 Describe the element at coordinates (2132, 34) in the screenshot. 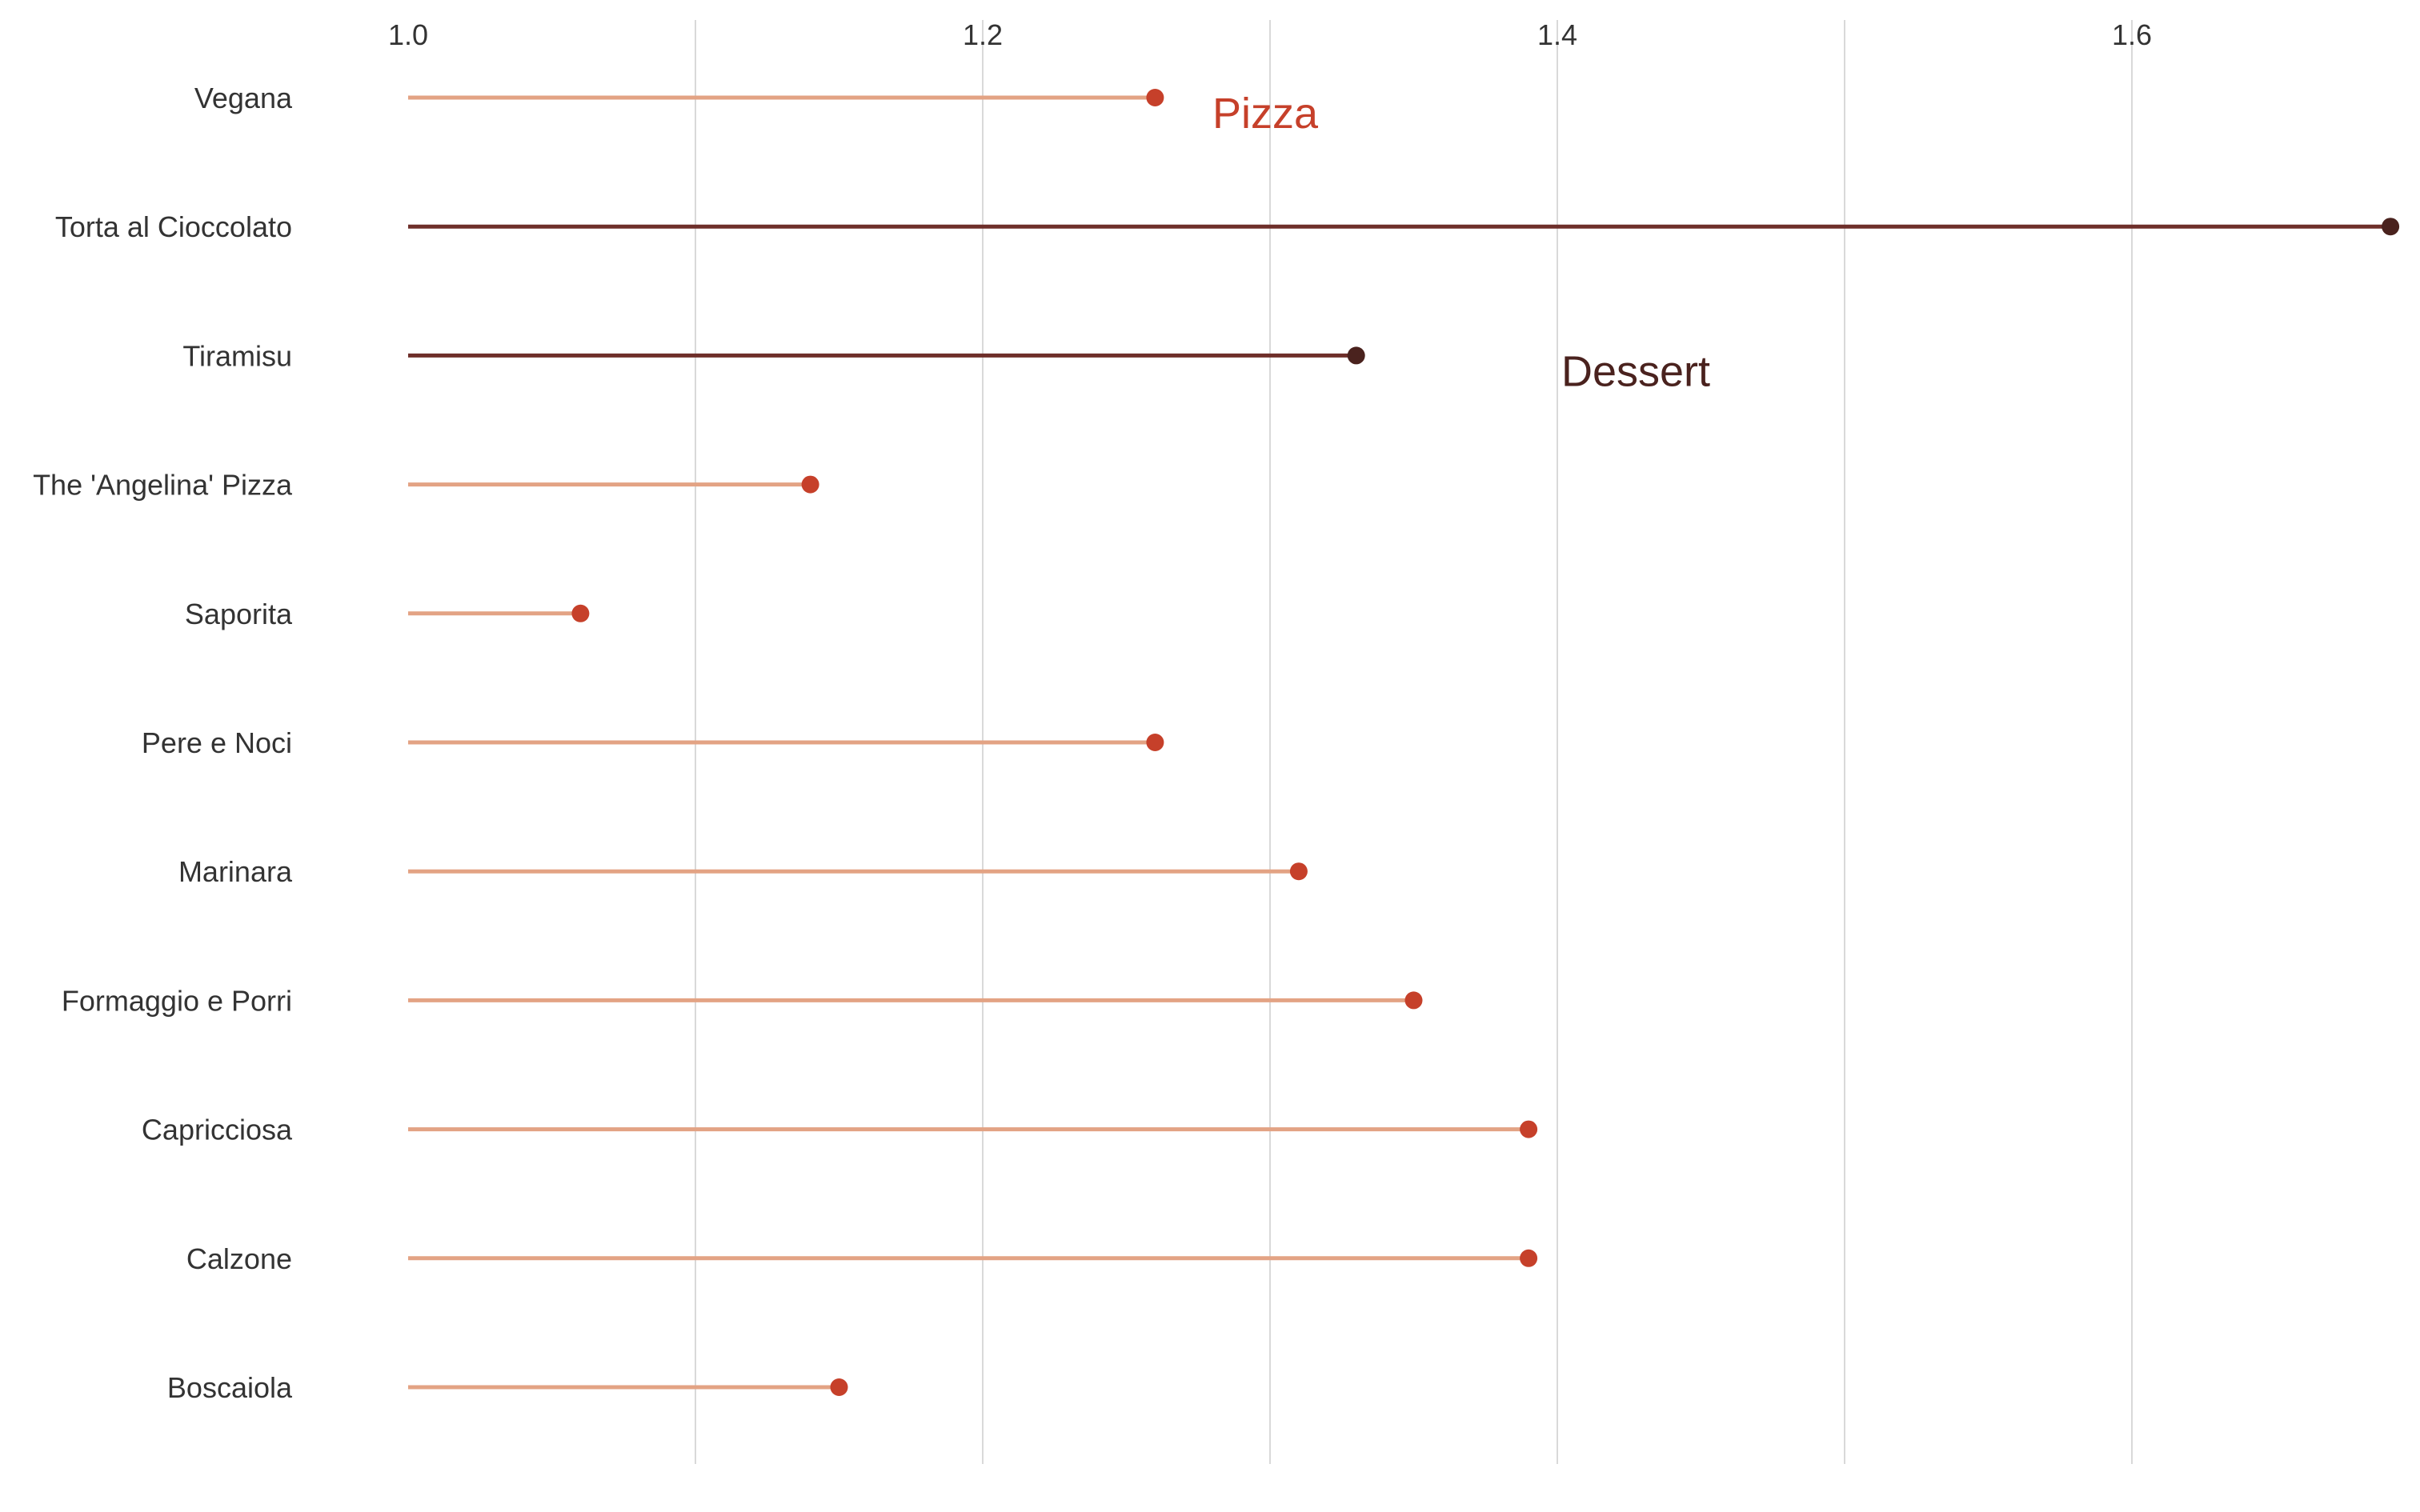

I see `x-tick-label: 1.6` at that location.